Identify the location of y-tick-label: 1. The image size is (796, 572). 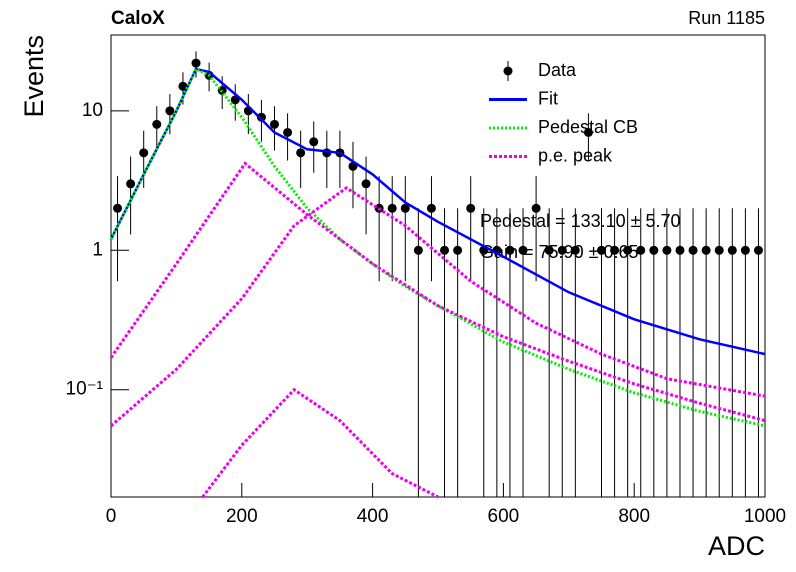
(97, 249).